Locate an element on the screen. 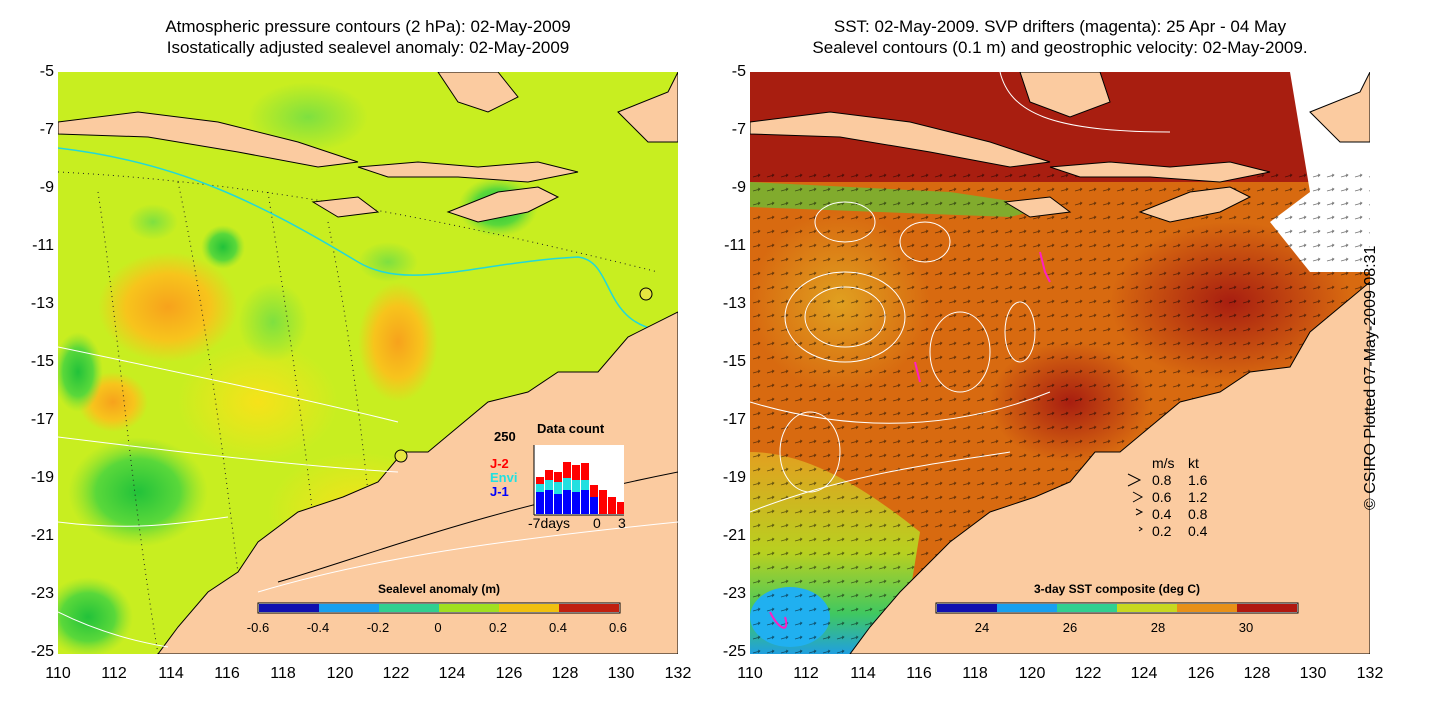 The image size is (1440, 720). sla-colorbar-tick: -0.2 is located at coordinates (378, 627).